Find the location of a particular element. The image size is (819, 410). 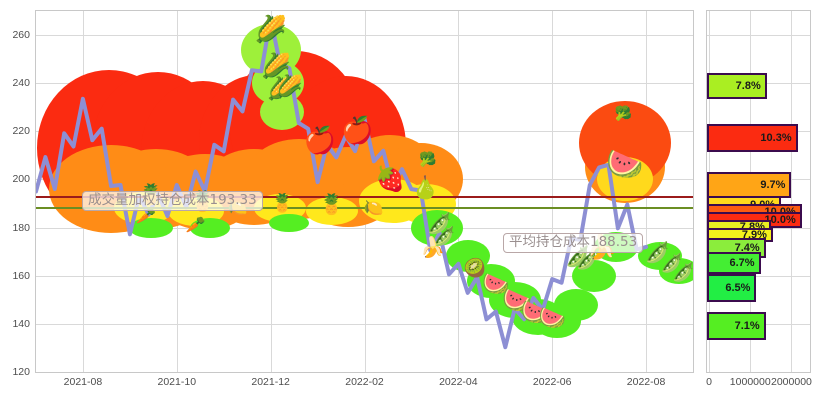

volume-x-axis-tick-label: 2000000 is located at coordinates (791, 382).